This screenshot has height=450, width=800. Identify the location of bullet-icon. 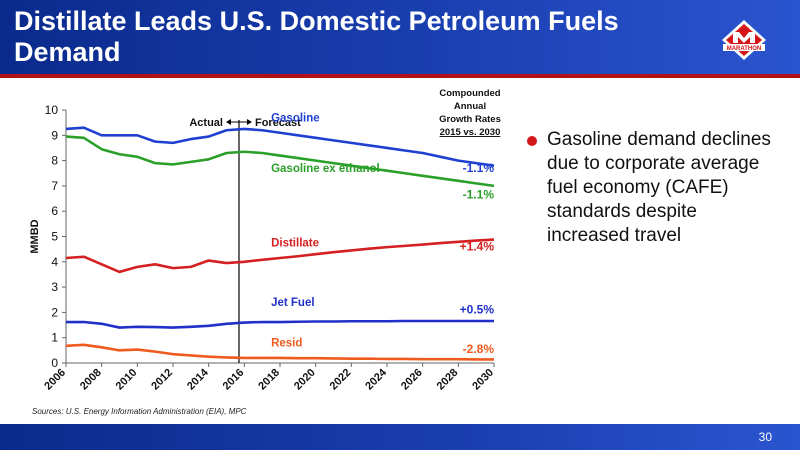
(532, 141).